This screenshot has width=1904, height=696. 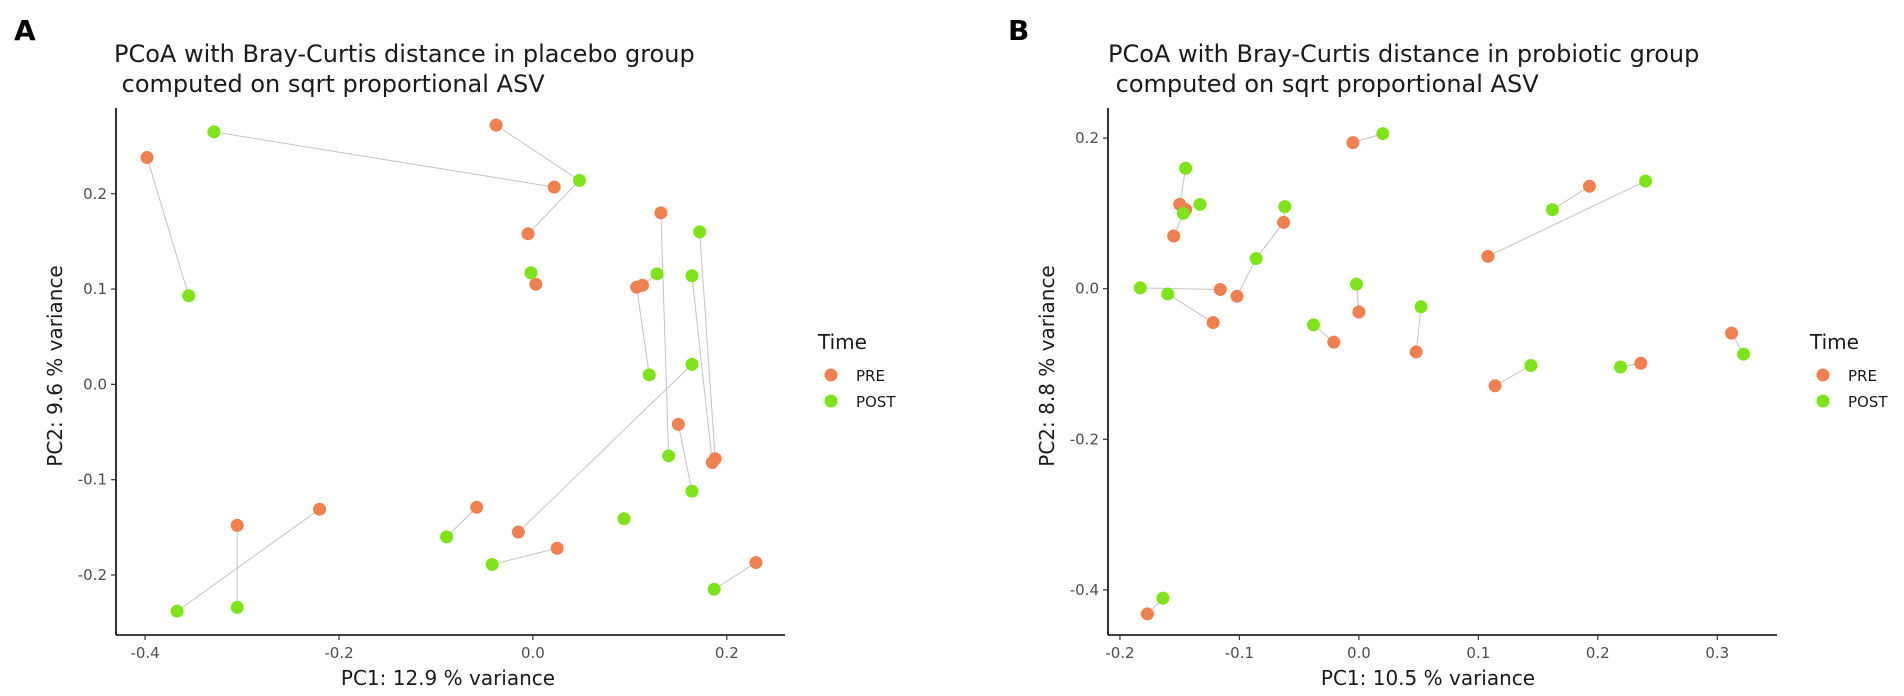 What do you see at coordinates (1018, 30) in the screenshot?
I see `panel-letter-b: B` at bounding box center [1018, 30].